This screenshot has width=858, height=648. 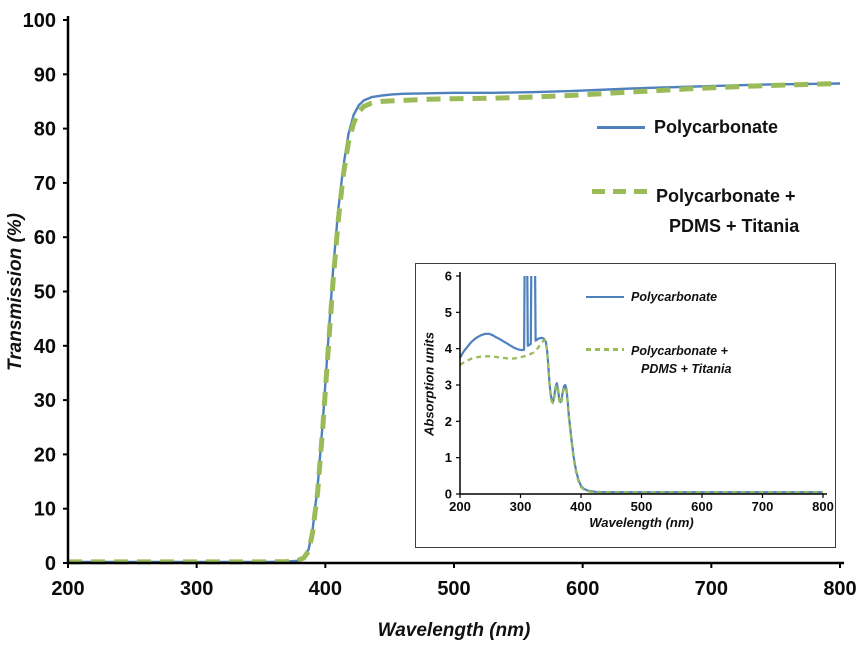 I want to click on main-x-tick-label: 300, so click(x=196, y=589).